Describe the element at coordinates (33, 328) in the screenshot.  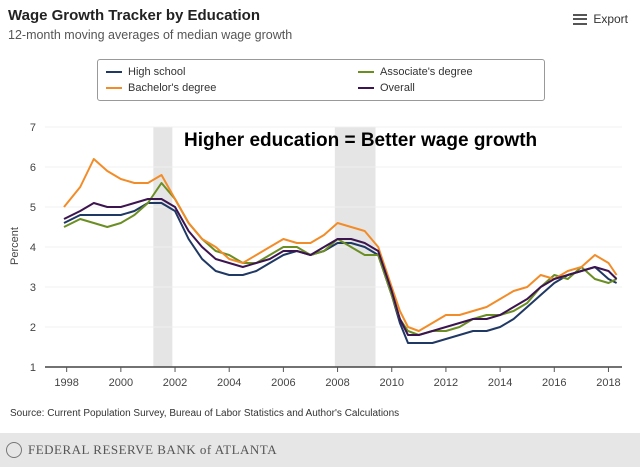
I see `y-tick-label: 2` at that location.